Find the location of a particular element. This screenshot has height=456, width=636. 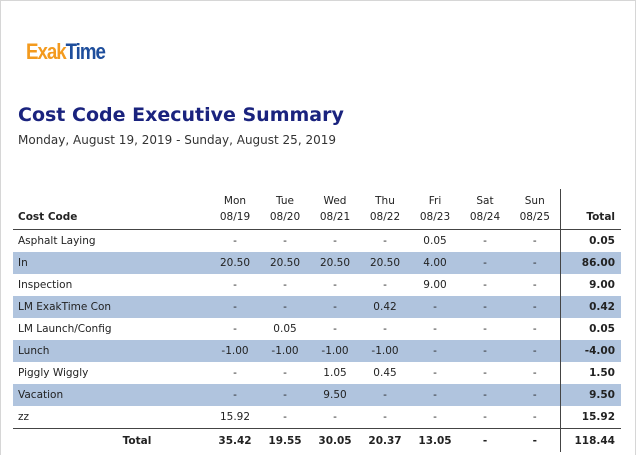

day-header-sun: Sun 08/25 is located at coordinates (535, 209).